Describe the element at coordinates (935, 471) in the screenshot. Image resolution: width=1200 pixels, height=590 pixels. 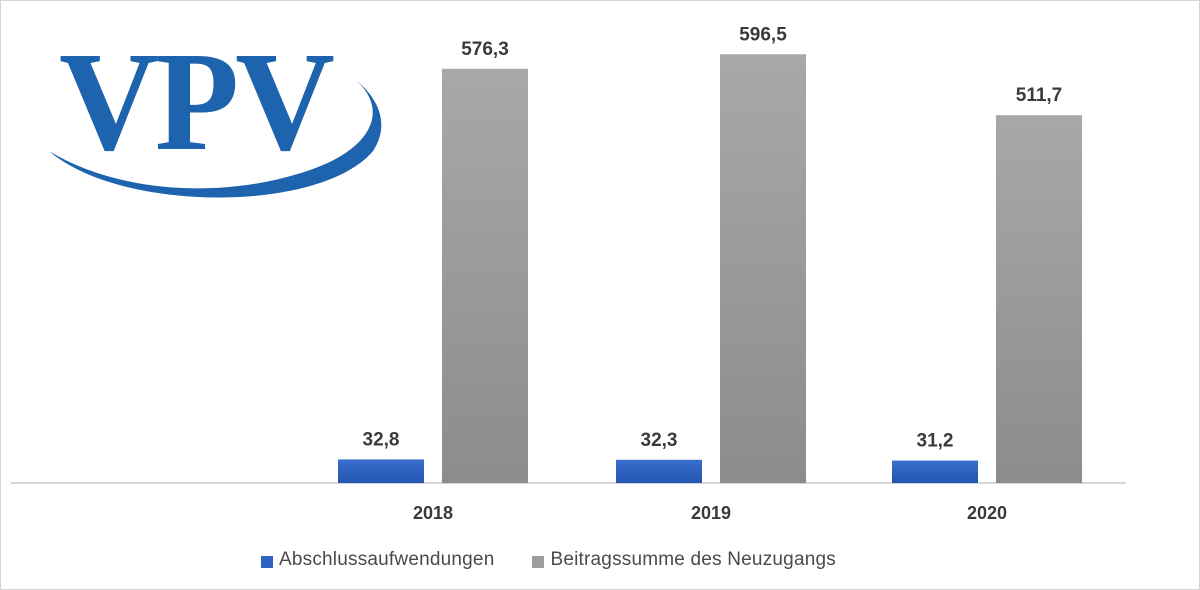
I see `bar-abschlussaufwendungen-2020` at that location.